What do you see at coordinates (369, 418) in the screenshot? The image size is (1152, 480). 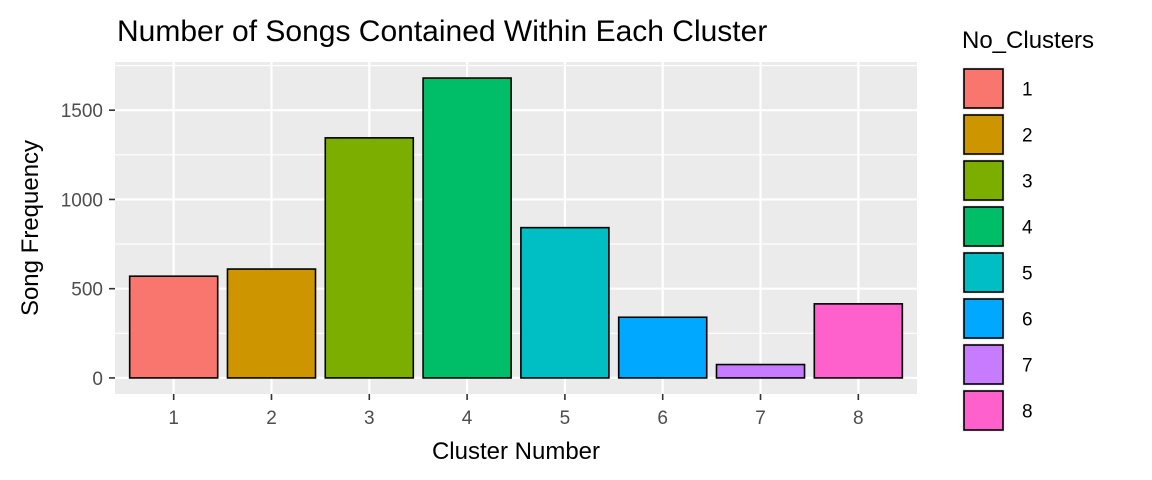 I see `x-tick-label: 3` at bounding box center [369, 418].